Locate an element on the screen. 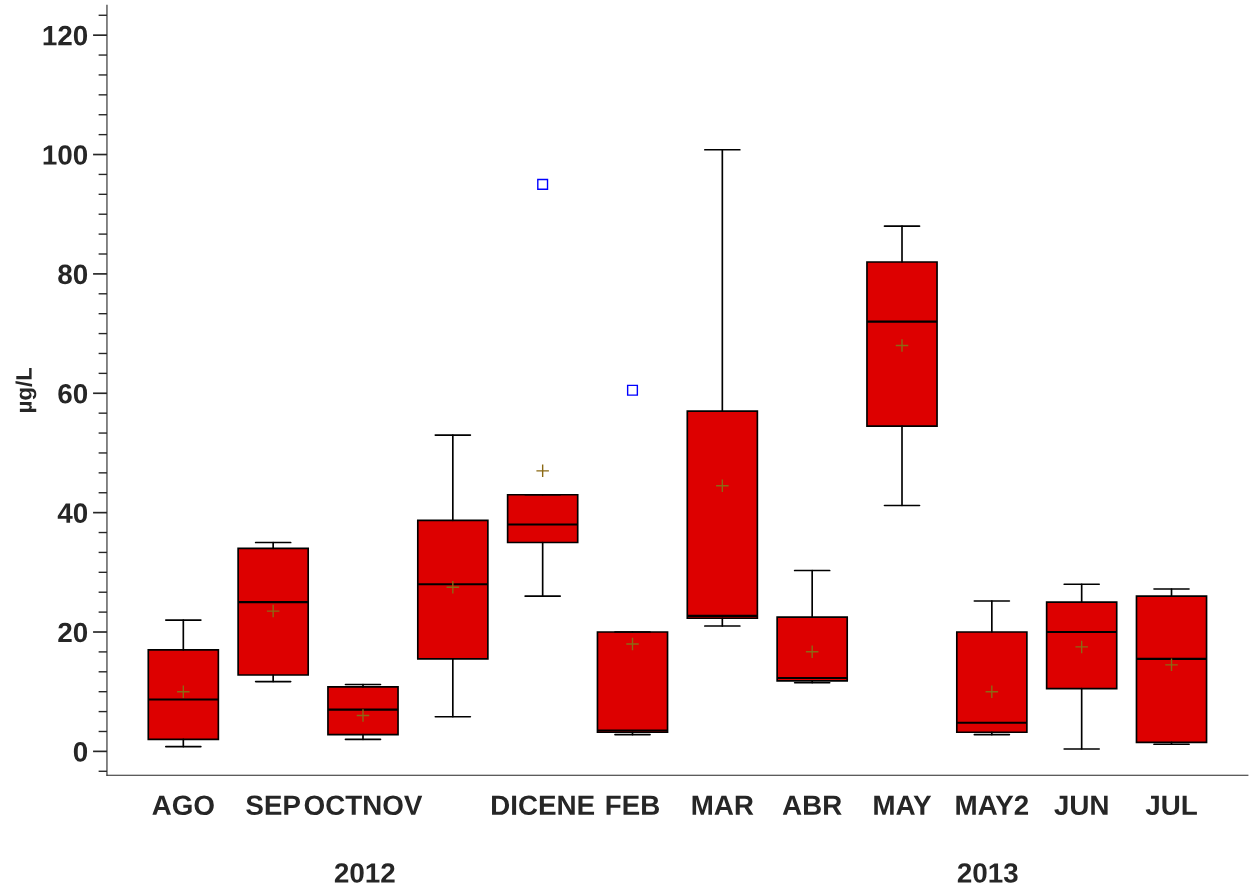  x-tick-label: ABR is located at coordinates (812, 805).